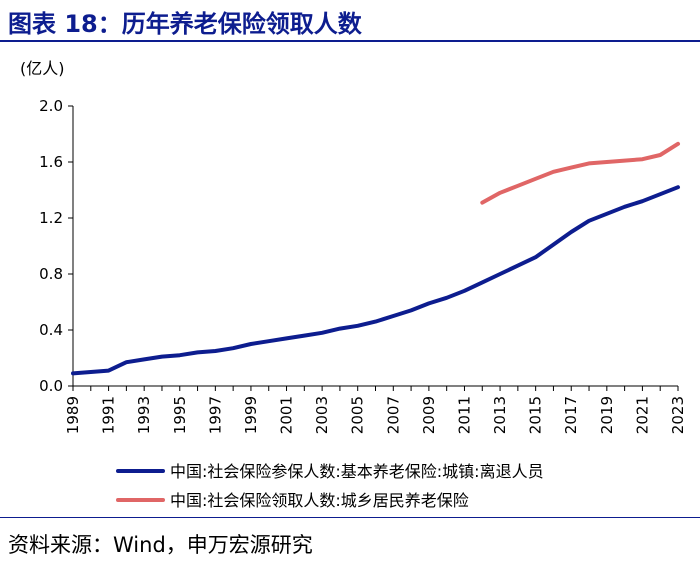 This screenshot has width=700, height=573. What do you see at coordinates (350, 41) in the screenshot?
I see `title-divider` at bounding box center [350, 41].